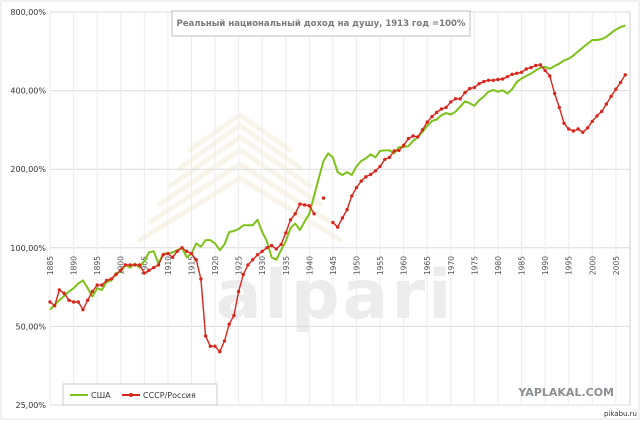 The width and height of the screenshot is (640, 421). Describe the element at coordinates (335, 295) in the screenshot. I see `alpari-watermark: alpari` at that location.